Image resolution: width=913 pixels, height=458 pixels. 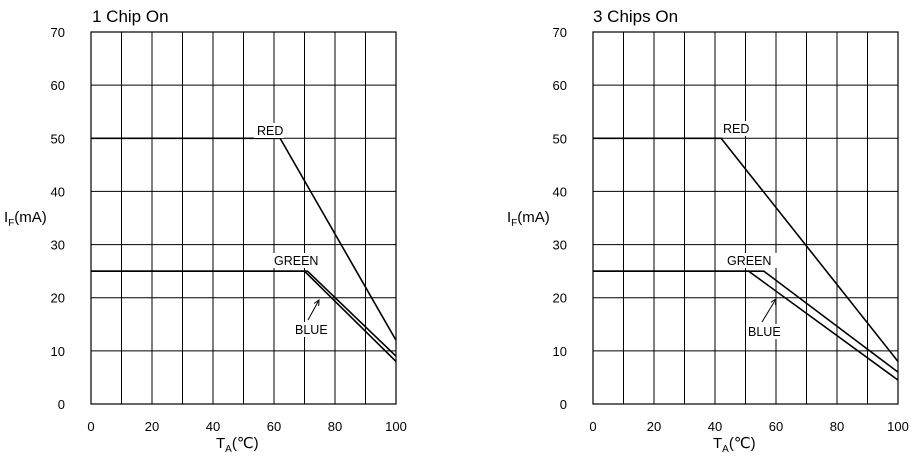 What do you see at coordinates (130, 16) in the screenshot?
I see `chart-title: 1 Chip On` at bounding box center [130, 16].